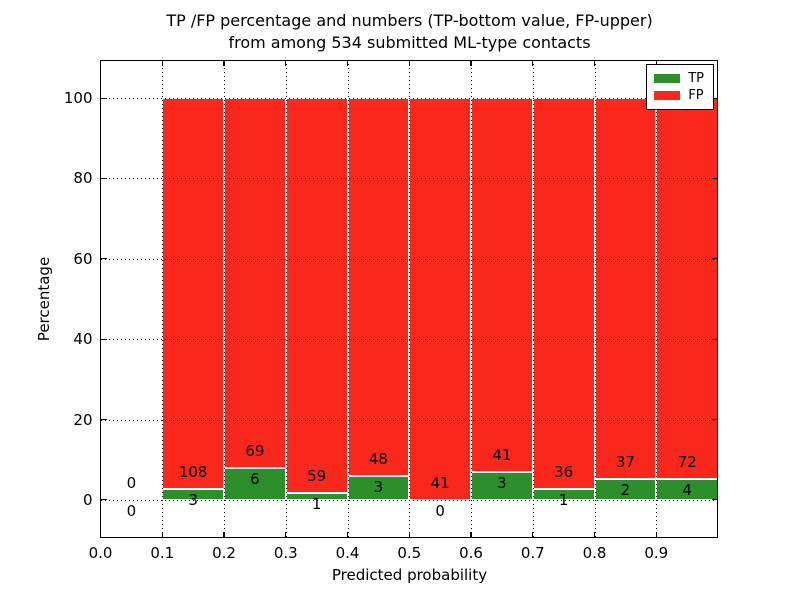 The width and height of the screenshot is (800, 600). Describe the element at coordinates (162, 553) in the screenshot. I see `x-tick-label: 0.1` at that location.